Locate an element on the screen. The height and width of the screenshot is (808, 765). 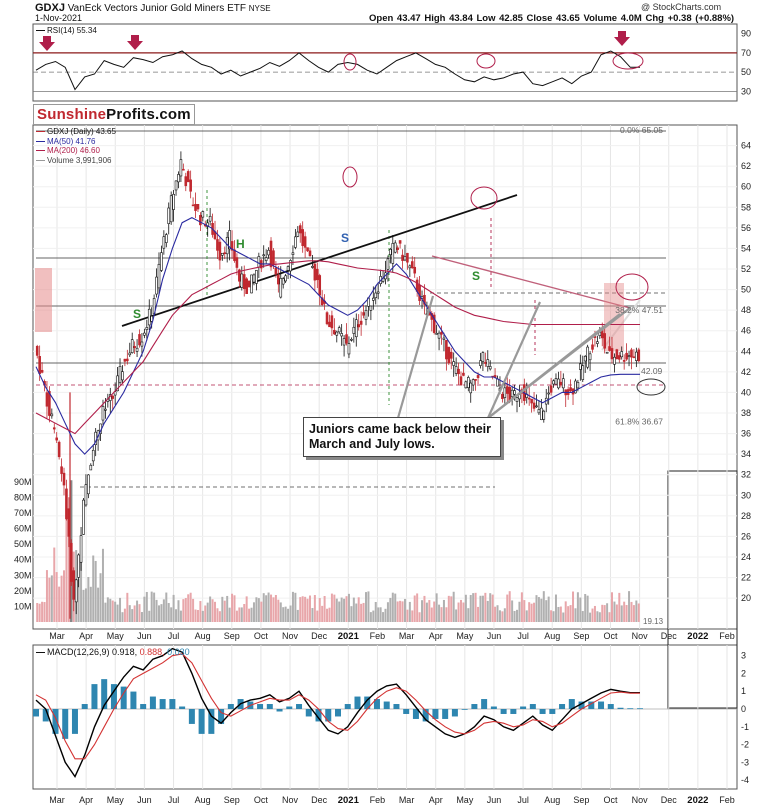
x-tick-label: Apr is located at coordinates (436, 800).